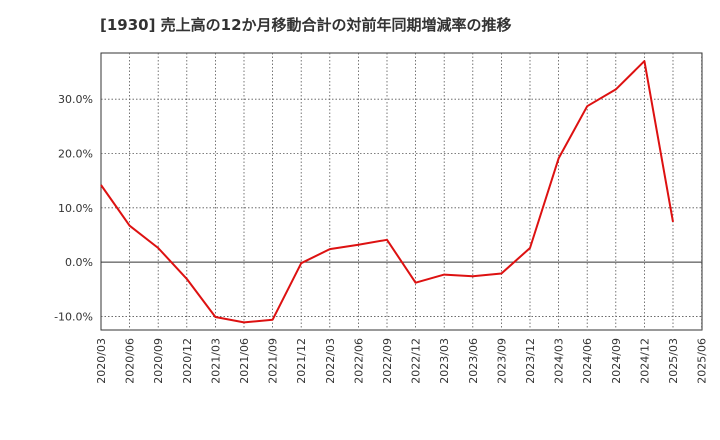  I want to click on x-tick-label: 2022/03, so click(330, 361).